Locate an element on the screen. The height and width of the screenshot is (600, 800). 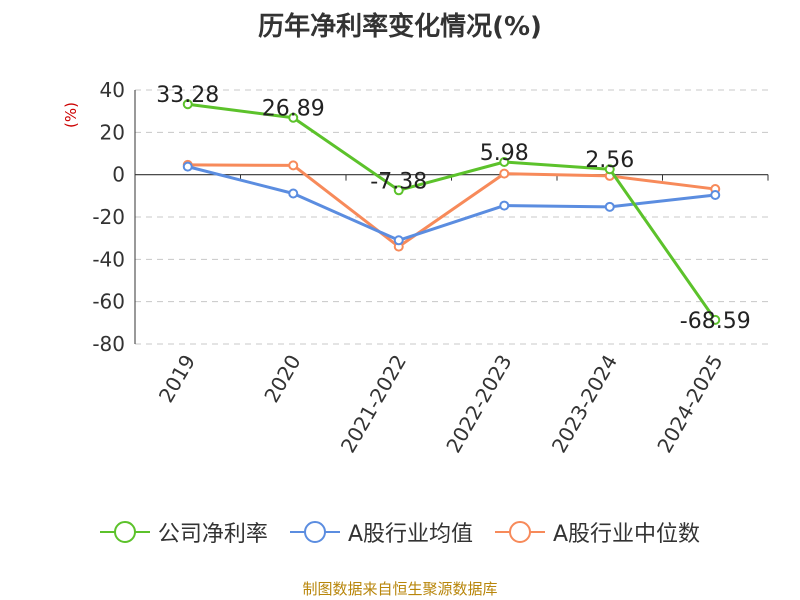
x-tick-label: 2021-2022 is located at coordinates (373, 404).